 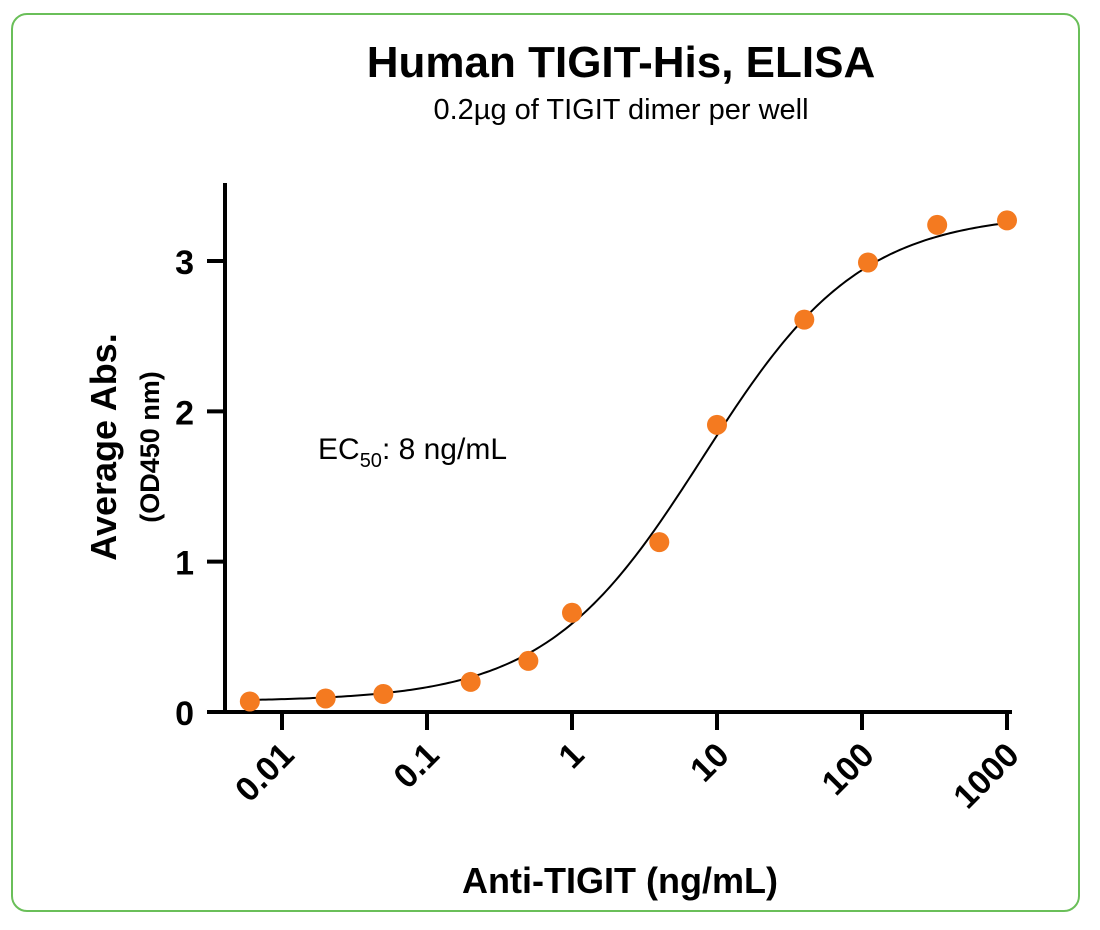 What do you see at coordinates (571, 756) in the screenshot?
I see `x-tick-label: 1` at bounding box center [571, 756].